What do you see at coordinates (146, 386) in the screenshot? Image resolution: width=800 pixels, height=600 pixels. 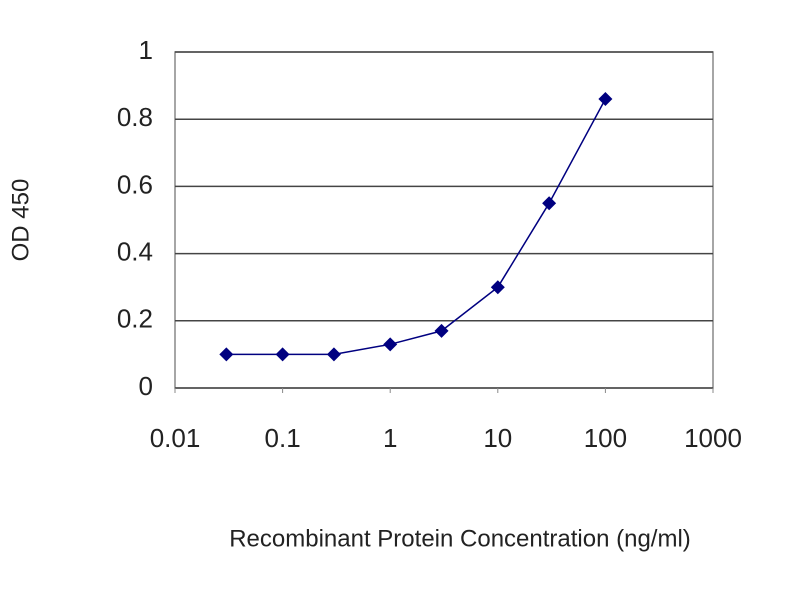 I see `y-tick-label: 0` at bounding box center [146, 386].